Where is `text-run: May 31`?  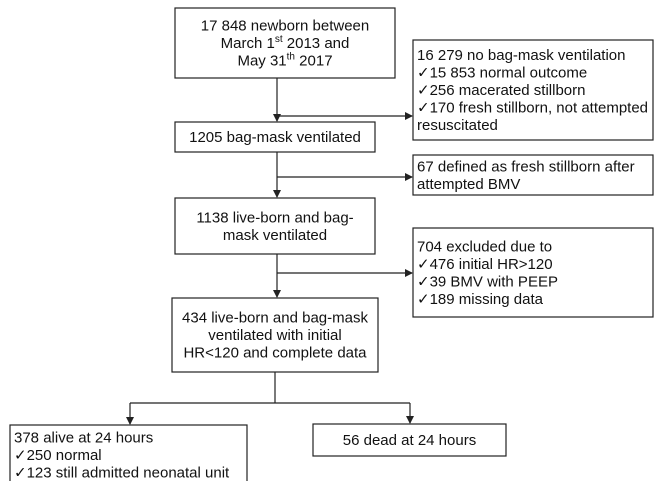 text-run: May 31 is located at coordinates (261, 61).